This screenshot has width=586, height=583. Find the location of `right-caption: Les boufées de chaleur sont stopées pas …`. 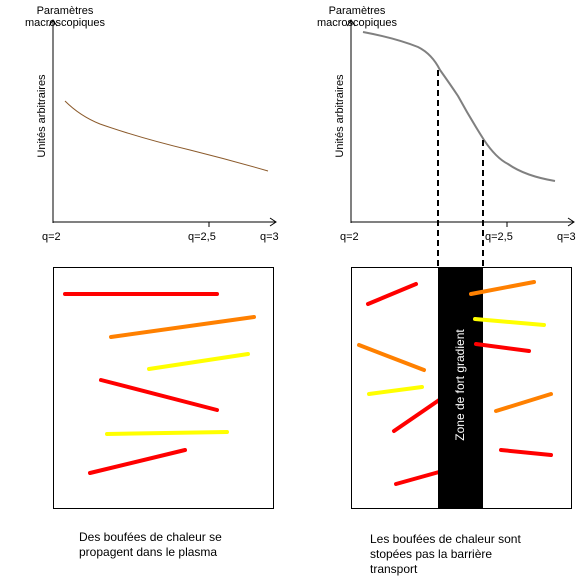

right-caption: Les boufées de chaleur sont stopées pas … is located at coordinates (445, 554).